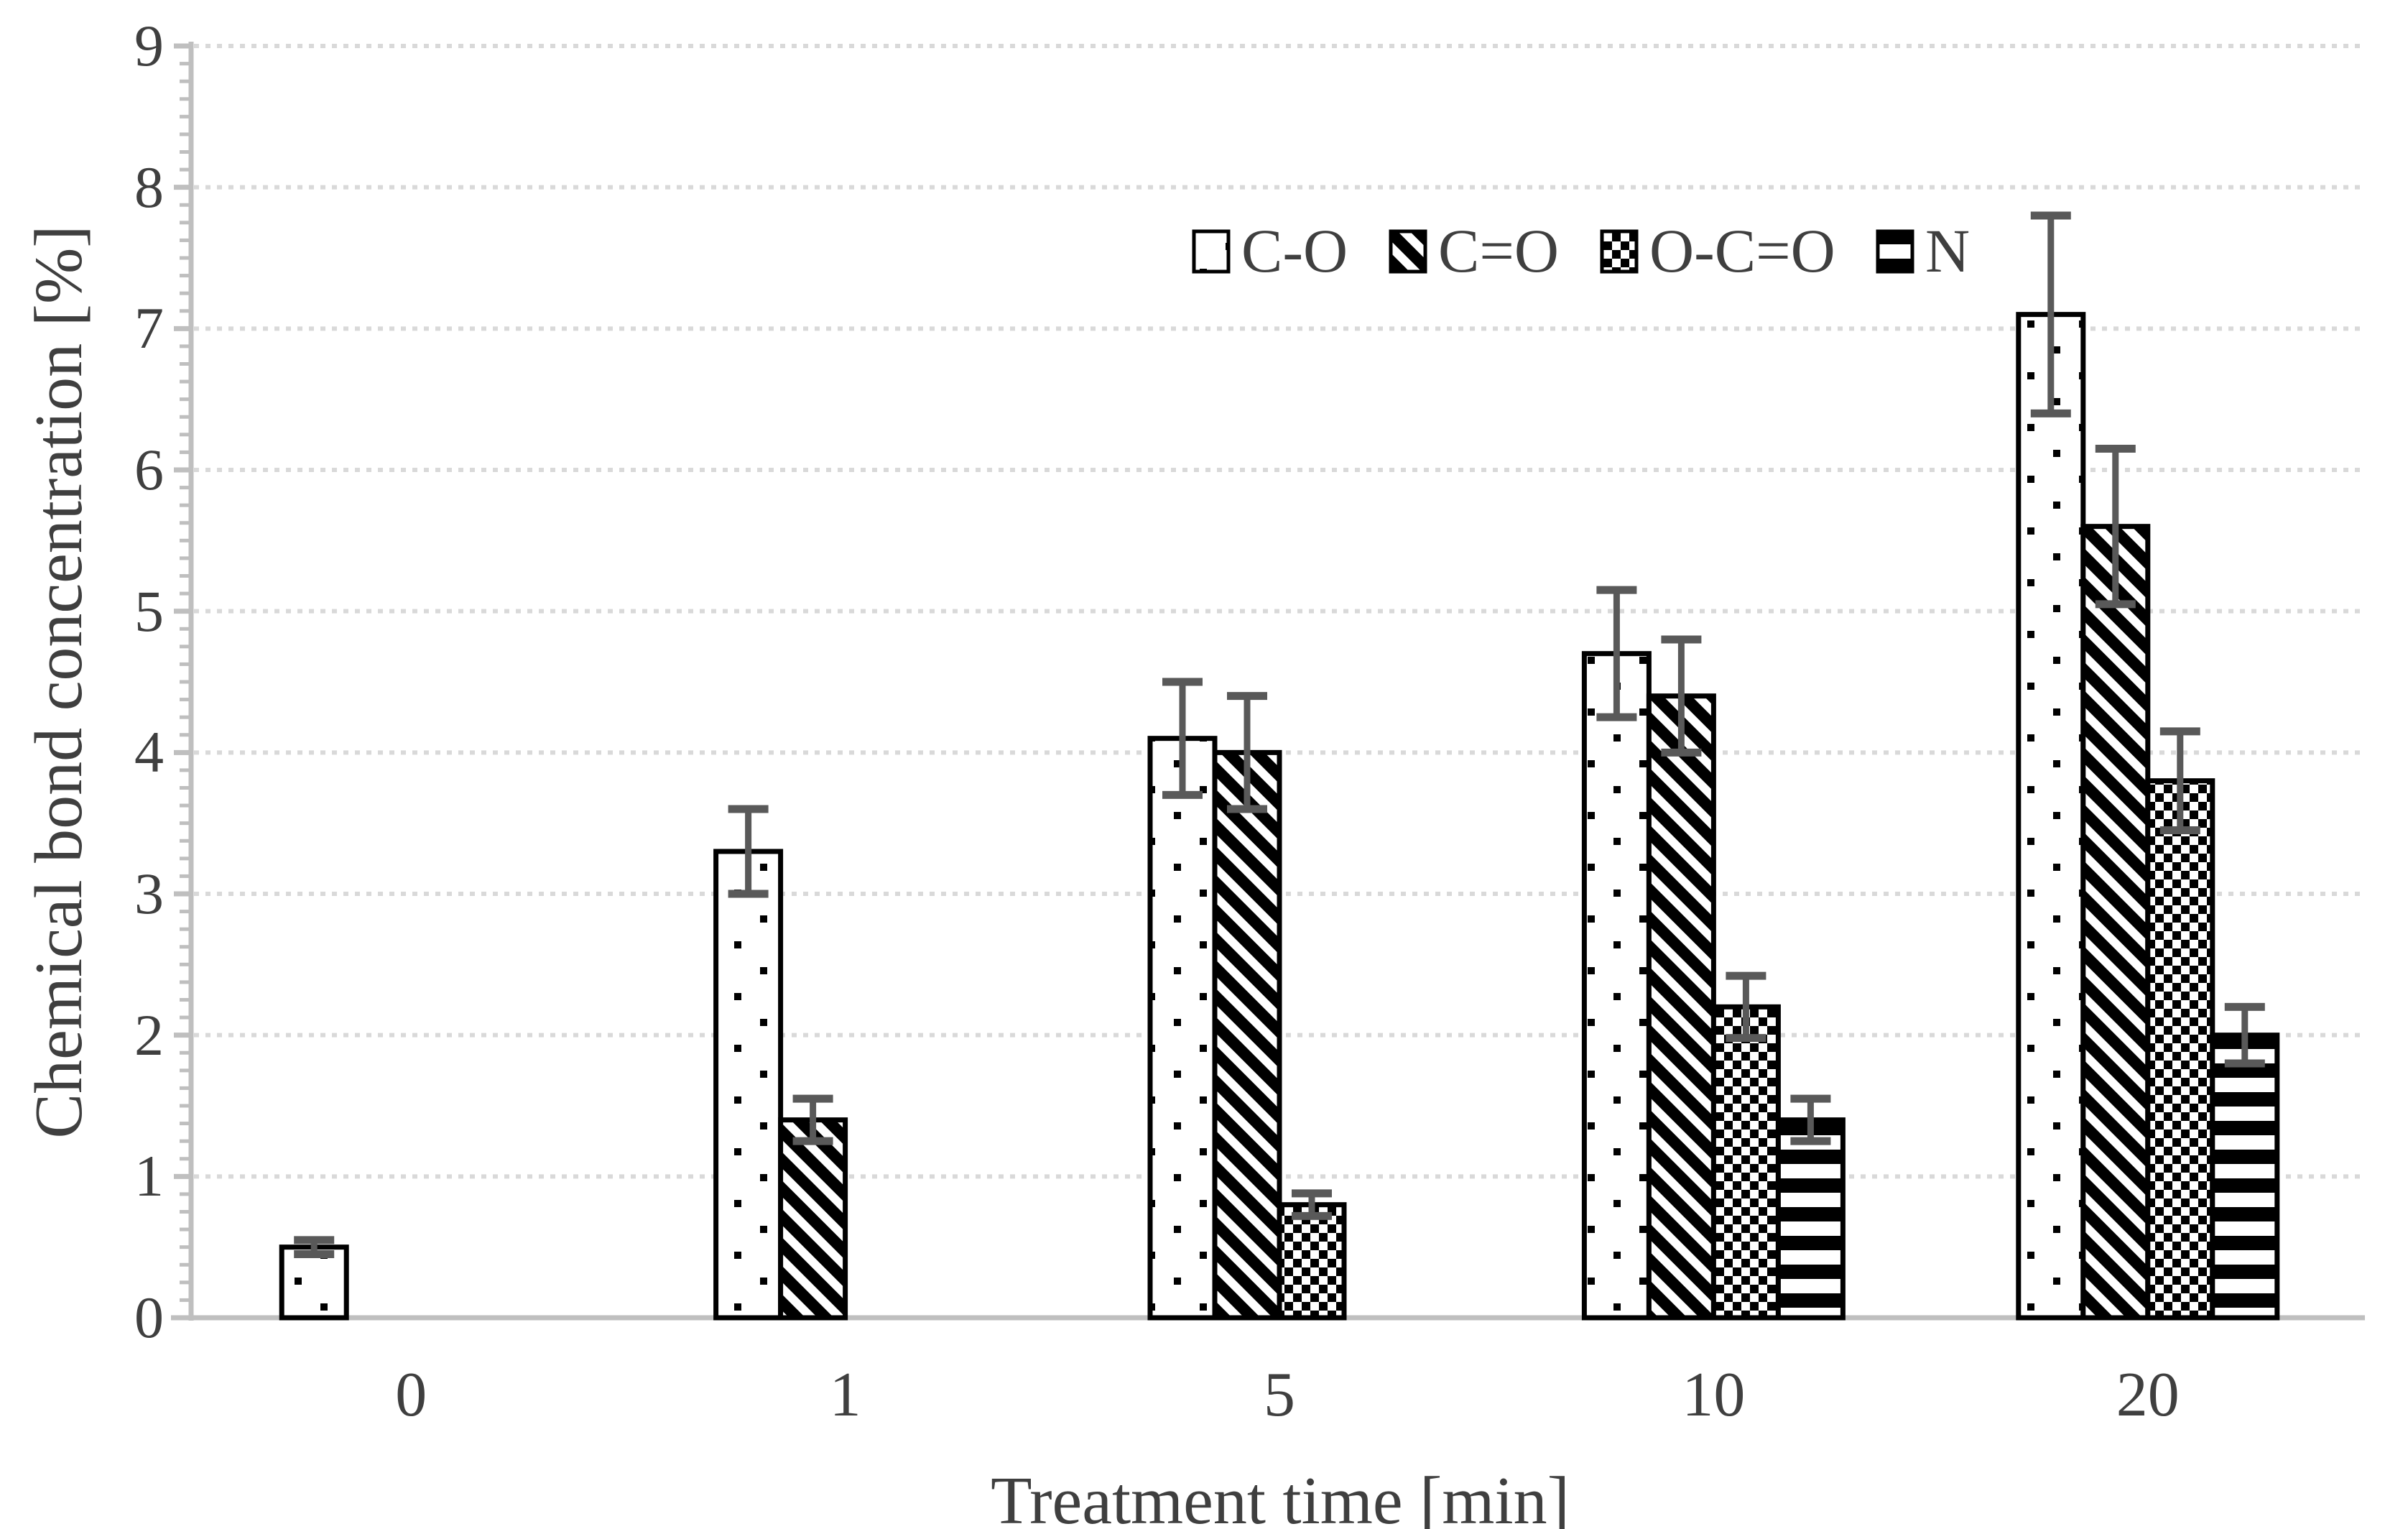 This screenshot has width=2408, height=1529. Describe the element at coordinates (1211, 252) in the screenshot. I see `legend-swatch-dots-icon` at that location.